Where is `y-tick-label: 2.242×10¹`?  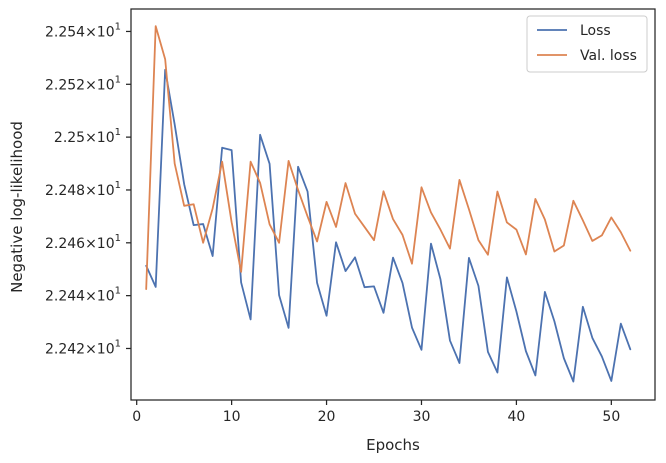 y-tick-label: 2.242×10¹ is located at coordinates (83, 347).